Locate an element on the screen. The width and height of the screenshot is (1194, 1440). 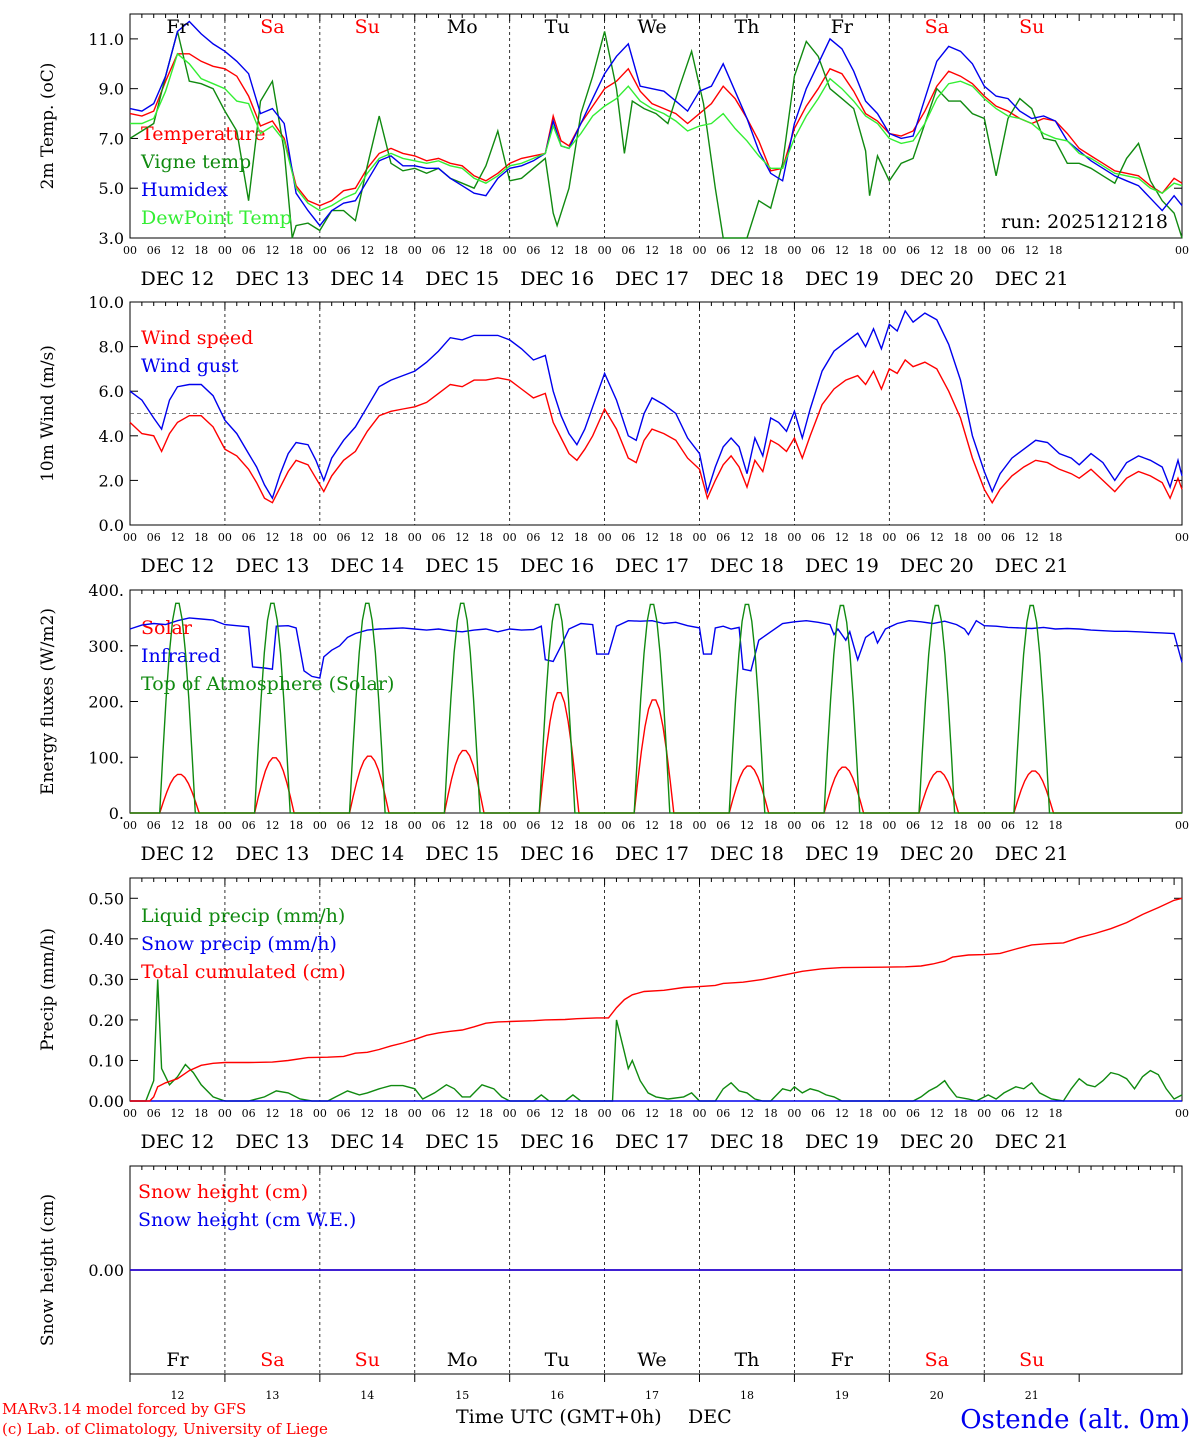
run-label: run: 2025121218 is located at coordinates (1084, 222).